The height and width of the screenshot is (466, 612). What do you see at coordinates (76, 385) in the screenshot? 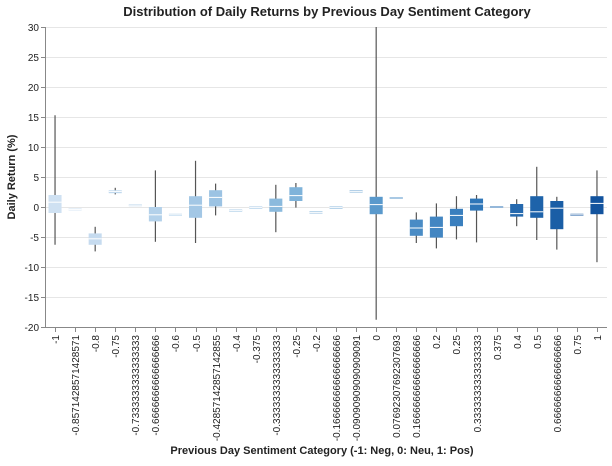
I see `x-tick-label: -0.8571428571428571` at bounding box center [76, 385].